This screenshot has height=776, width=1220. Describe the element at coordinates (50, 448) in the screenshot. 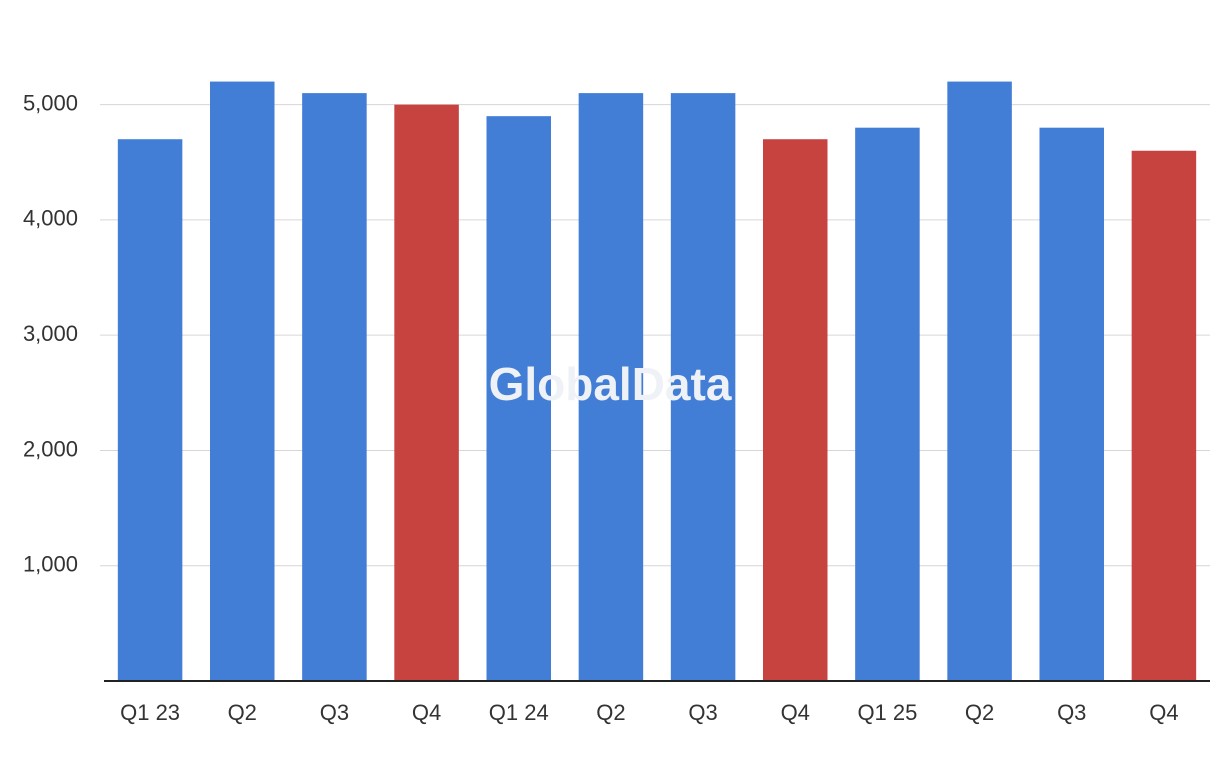

I see `y-tick-label: 2,000` at that location.